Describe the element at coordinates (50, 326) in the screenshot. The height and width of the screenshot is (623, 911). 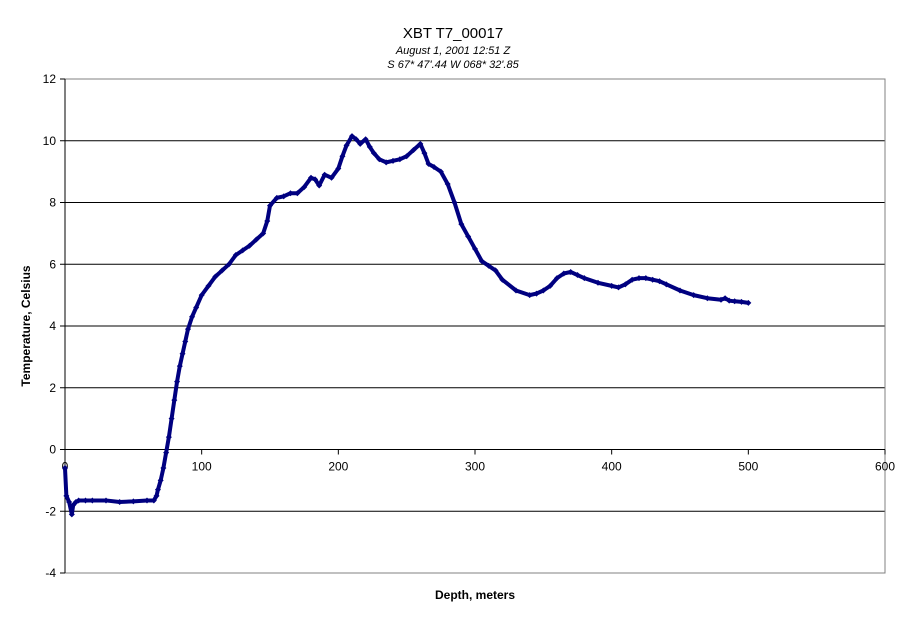
I see `y-tick-labels: -4 -2 0 2 4 6 8 10 12` at that location.